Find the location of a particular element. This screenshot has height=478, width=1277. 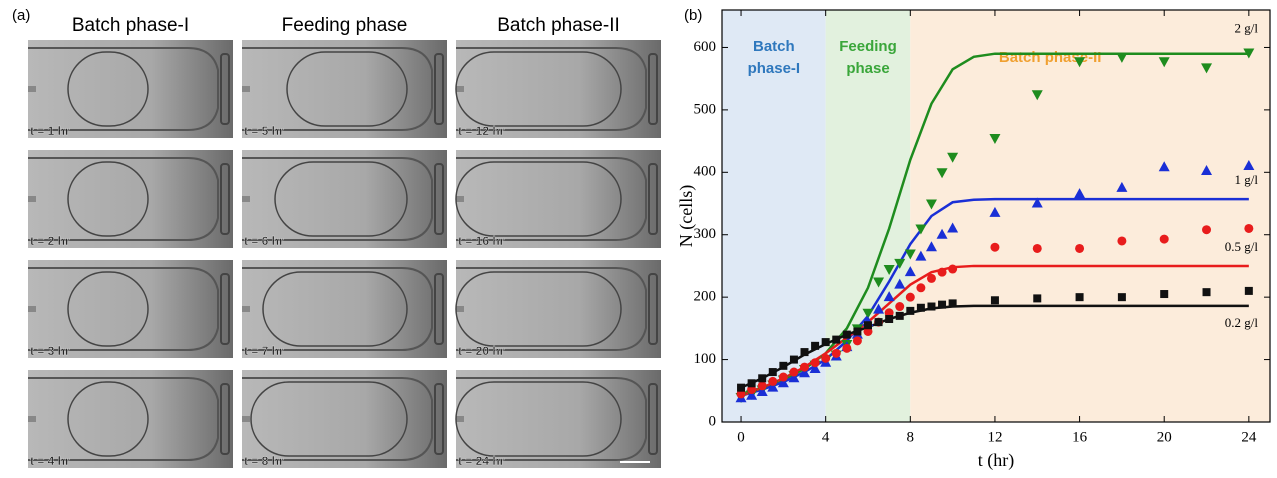

time-label: t = 8 hr is located at coordinates (264, 461).